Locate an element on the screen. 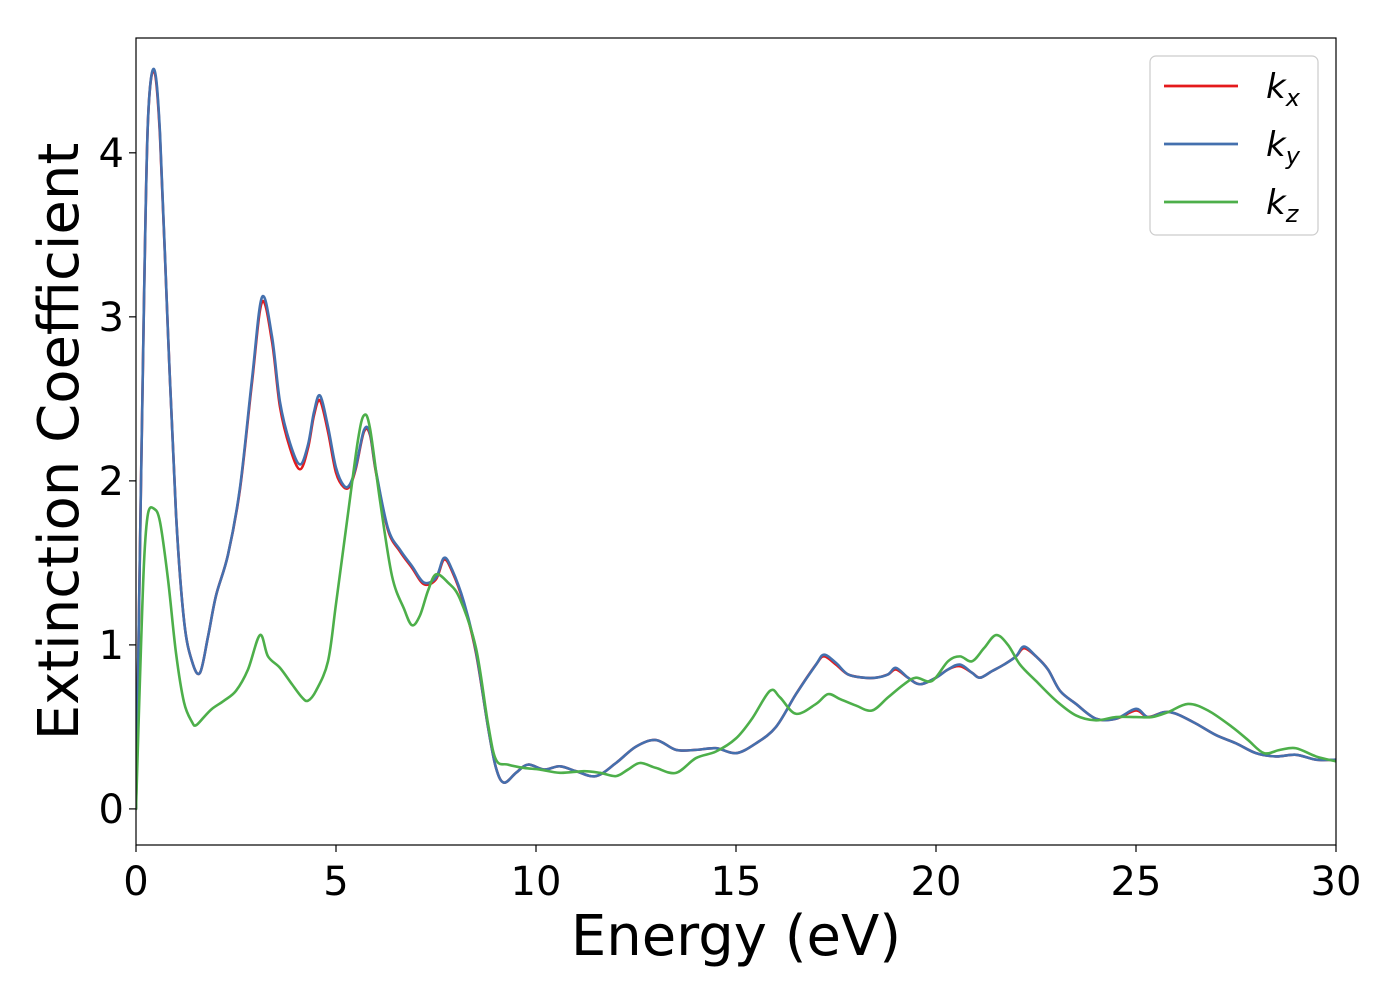 The width and height of the screenshot is (1400, 1000). legend-label-k-y: ky is located at coordinates (1283, 147).